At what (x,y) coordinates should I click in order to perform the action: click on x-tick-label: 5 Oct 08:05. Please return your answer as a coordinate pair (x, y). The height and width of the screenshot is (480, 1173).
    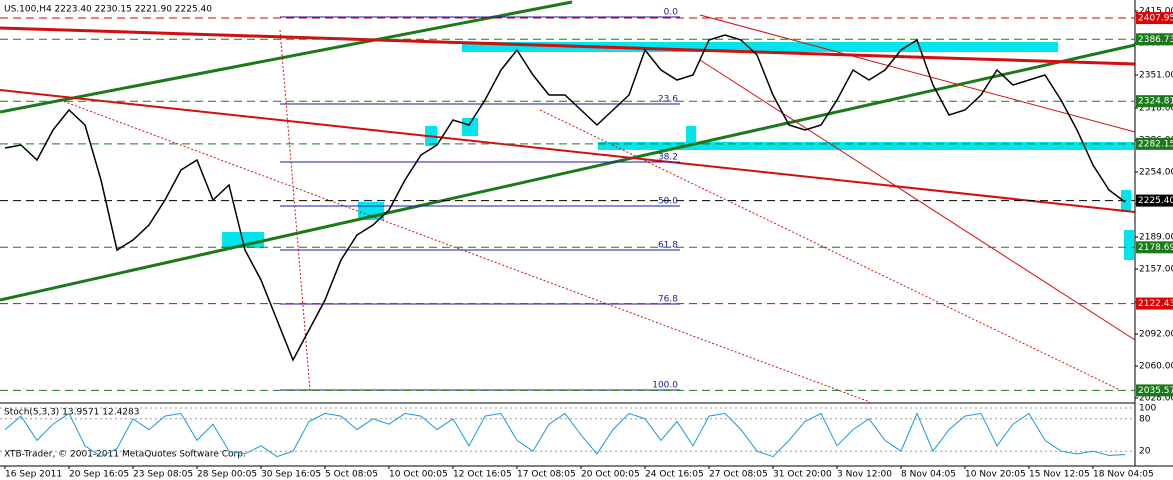
    Looking at the image, I should click on (351, 475).